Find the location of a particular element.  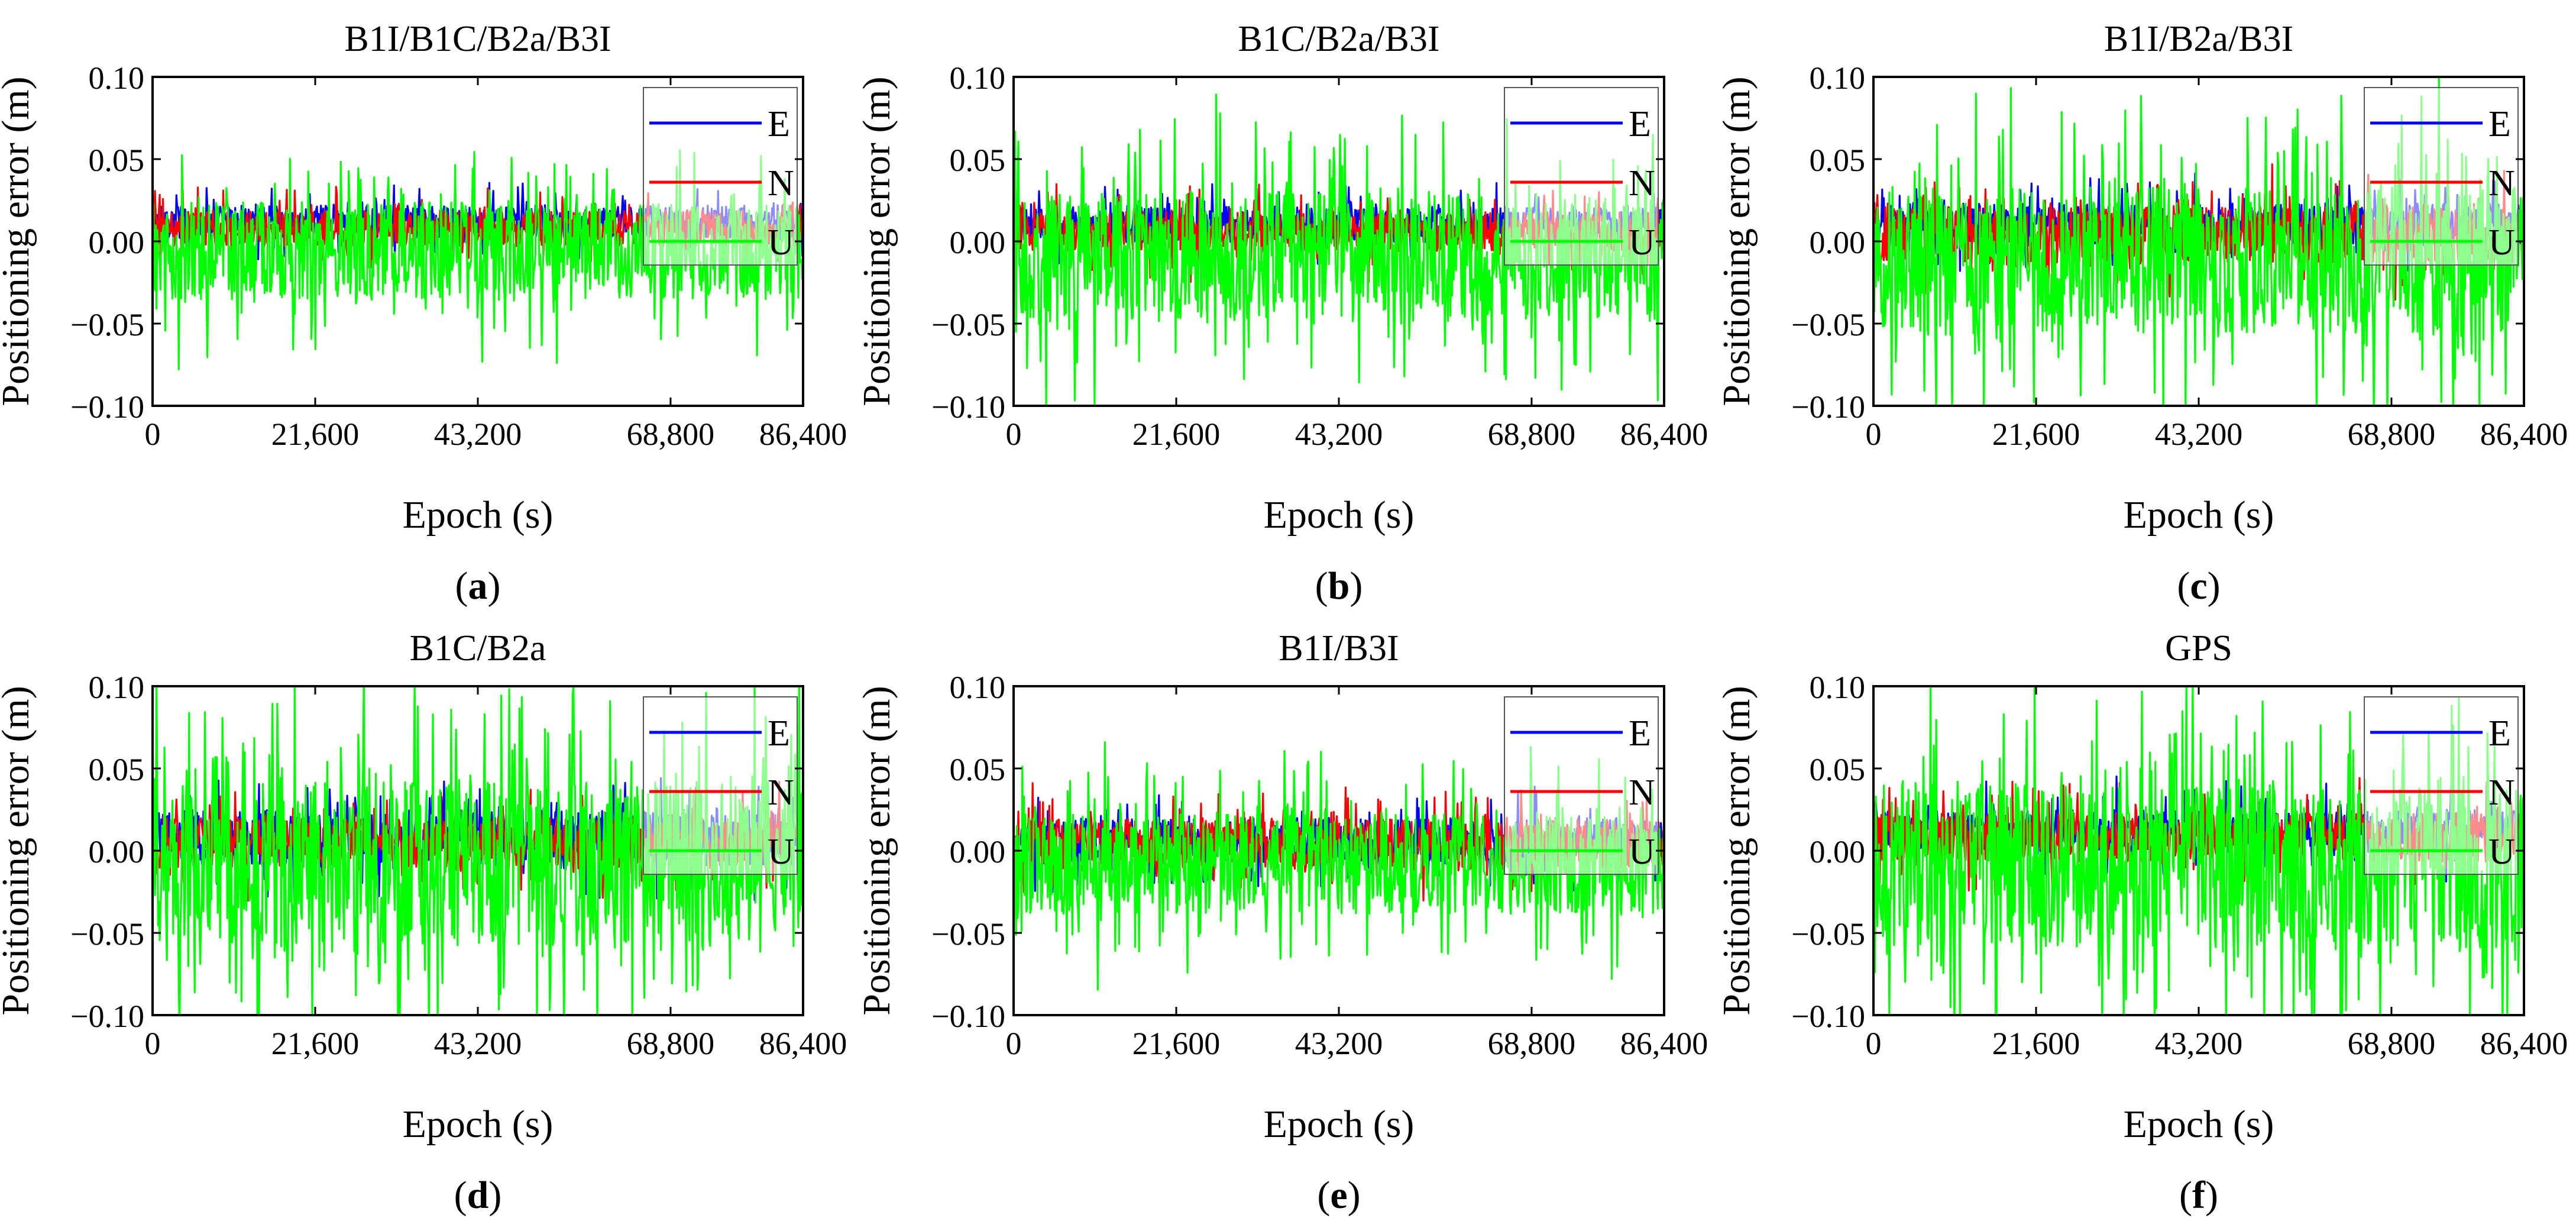

panel-caption: (c) is located at coordinates (2199, 586).